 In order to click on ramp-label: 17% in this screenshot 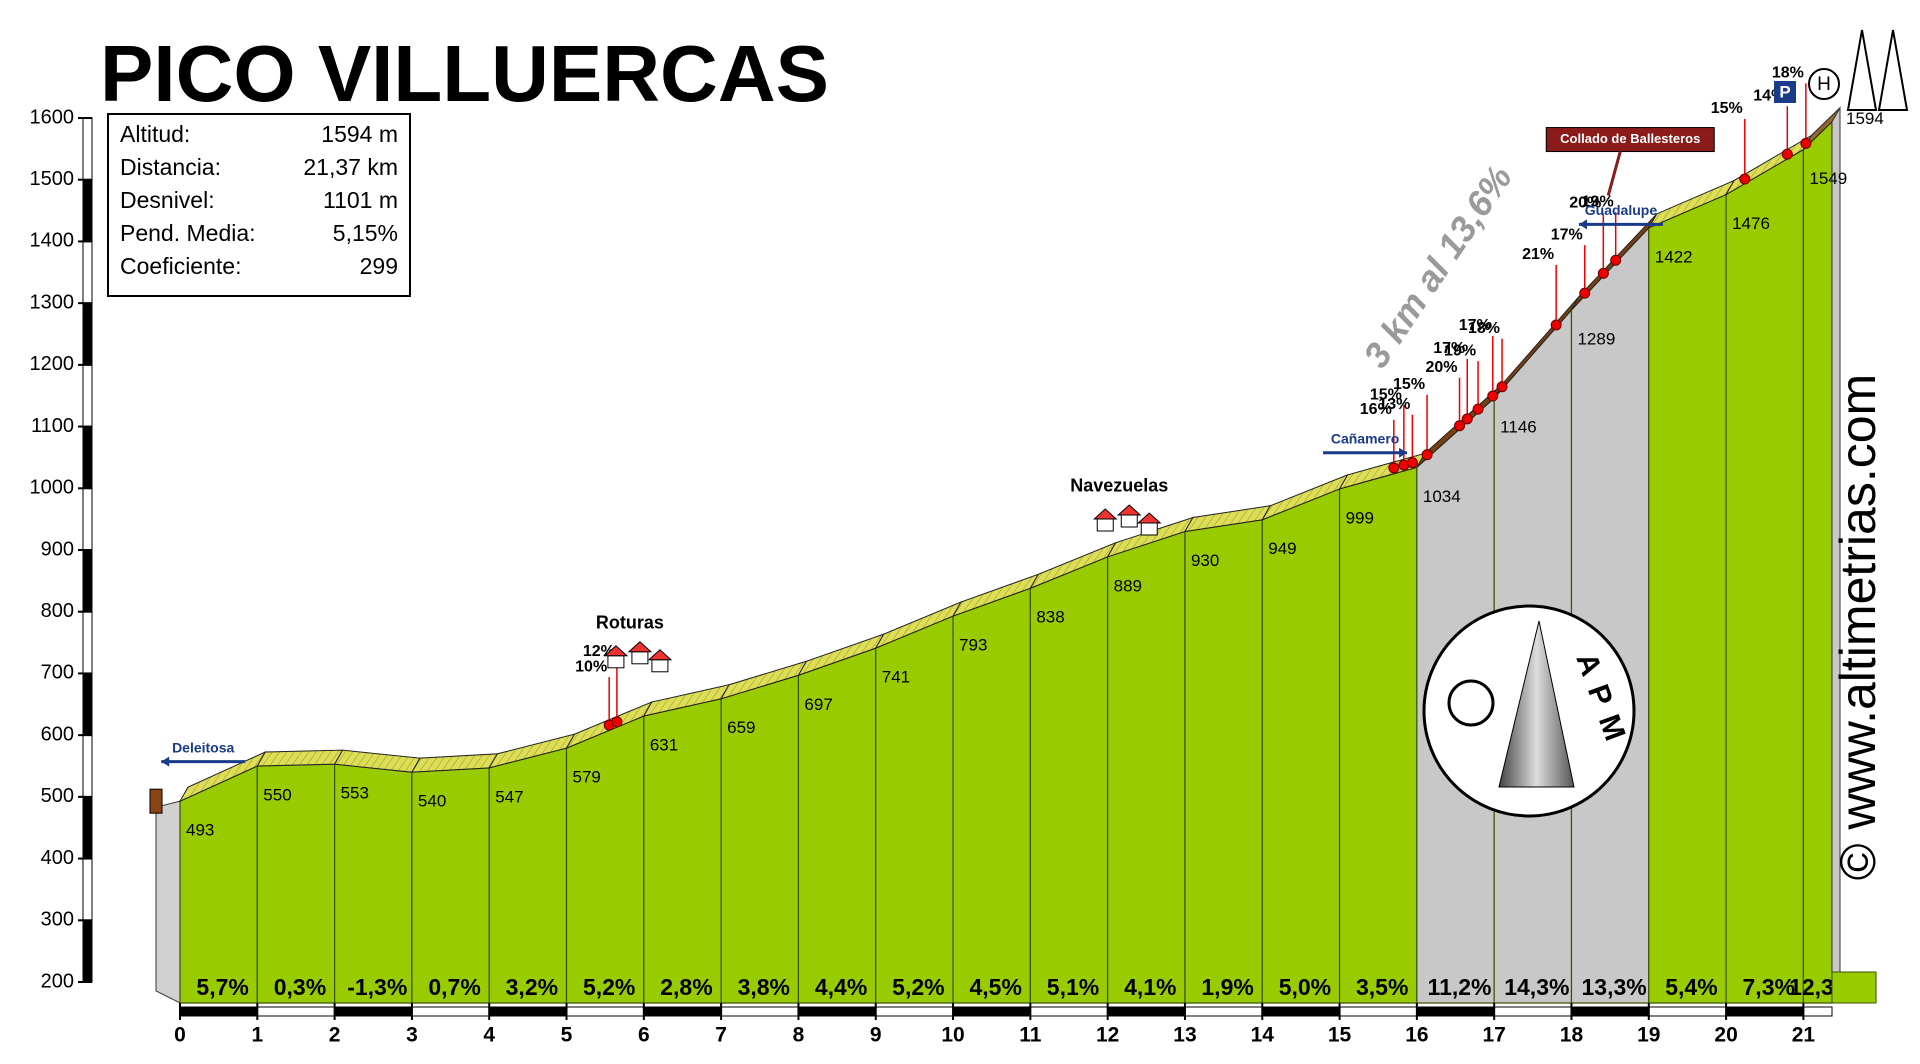, I will do `click(1449, 348)`.